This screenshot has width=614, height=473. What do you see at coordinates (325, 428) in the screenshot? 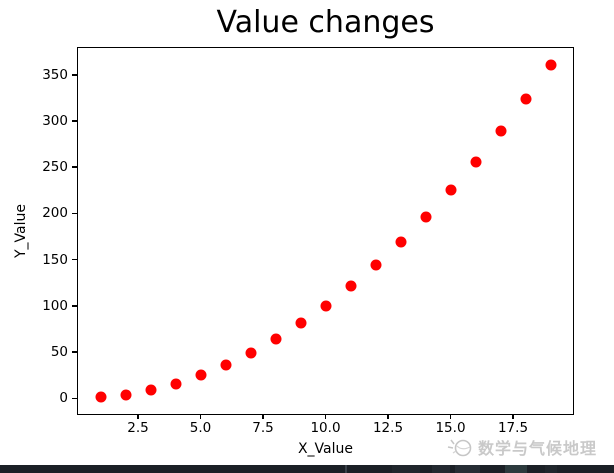
I see `x-tick-label: 10.0` at bounding box center [325, 428].